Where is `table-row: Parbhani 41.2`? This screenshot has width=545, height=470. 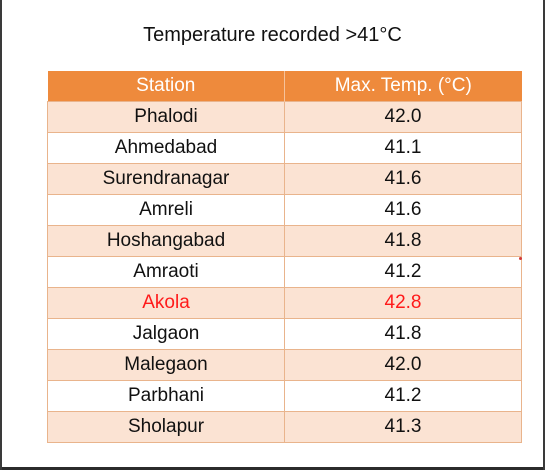
table-row: Parbhani 41.2 is located at coordinates (284, 396).